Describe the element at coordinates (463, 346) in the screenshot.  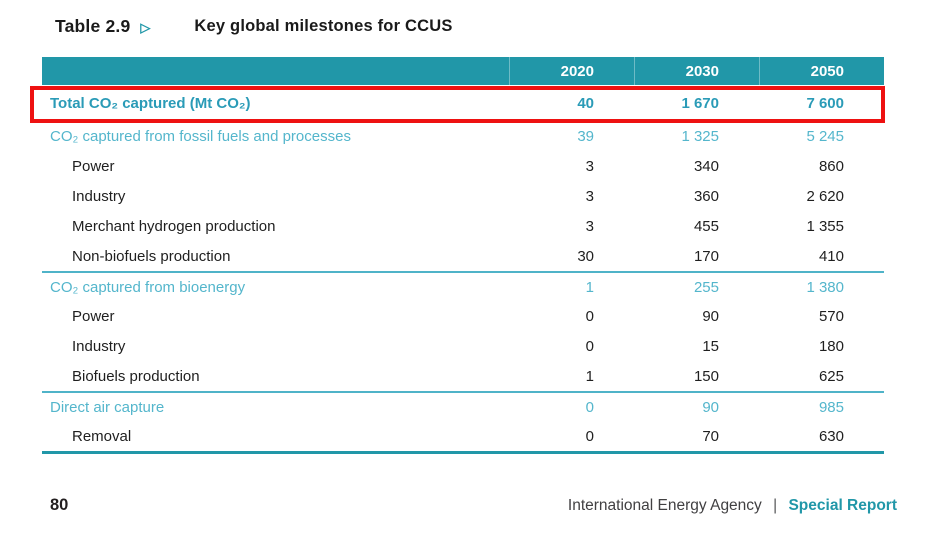
I see `table-row: Industry 0 15 180` at that location.